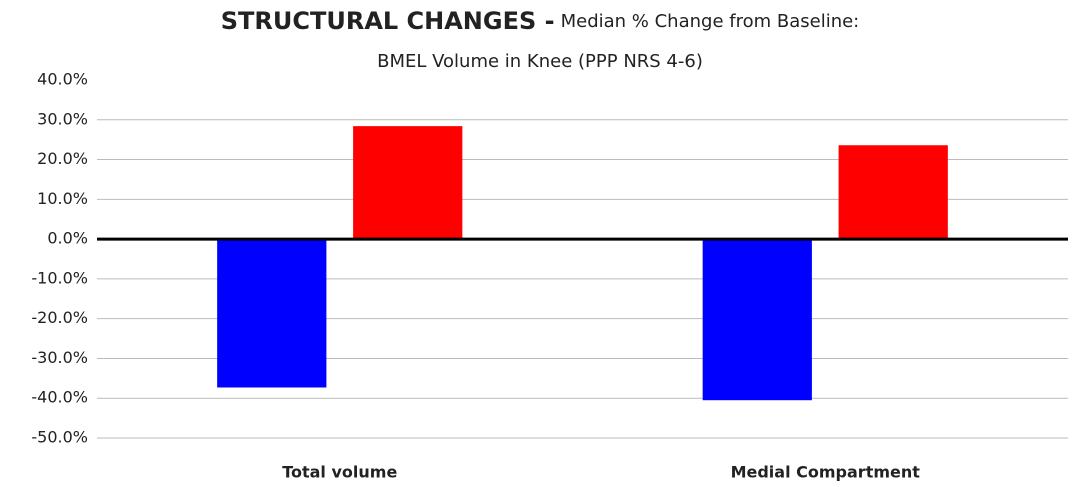 The width and height of the screenshot is (1076, 487). I want to click on chart-subtitle: Median % Change from Baseline:, so click(710, 21).